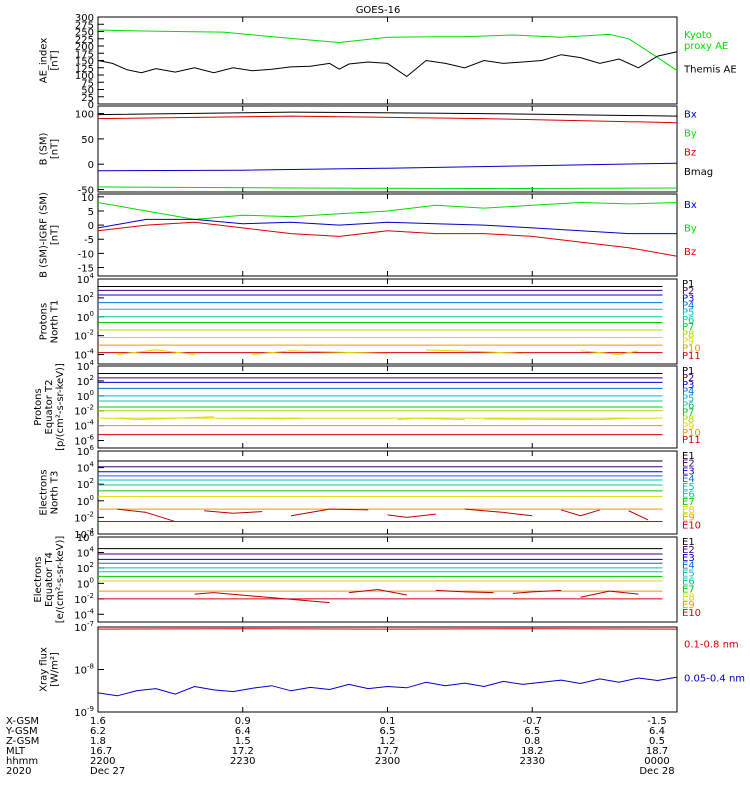 Image resolution: width=750 pixels, height=800 pixels. What do you see at coordinates (22, 721) in the screenshot?
I see `footer-row-label: X-GSM` at bounding box center [22, 721].